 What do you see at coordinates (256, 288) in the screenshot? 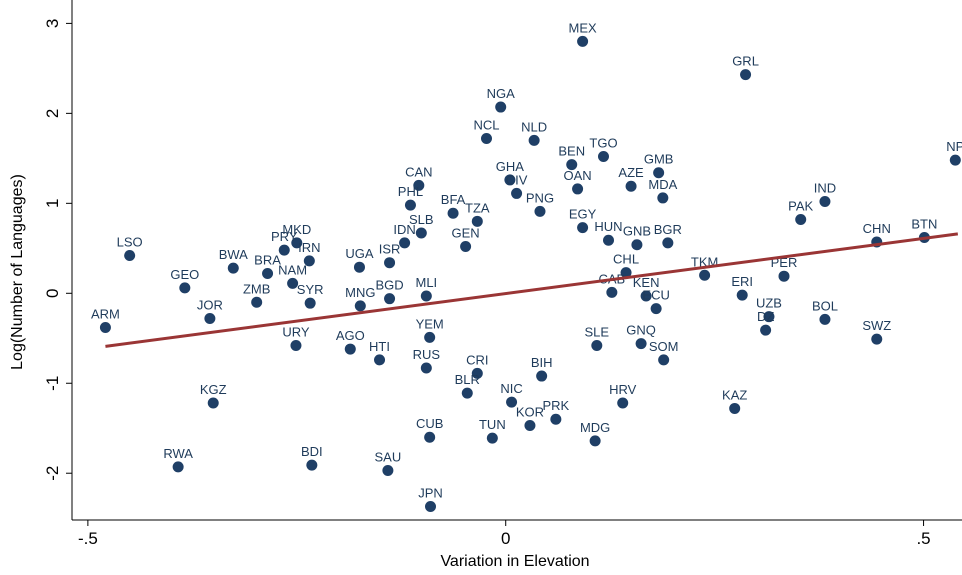
I see `point-label: ZMB` at bounding box center [256, 288].